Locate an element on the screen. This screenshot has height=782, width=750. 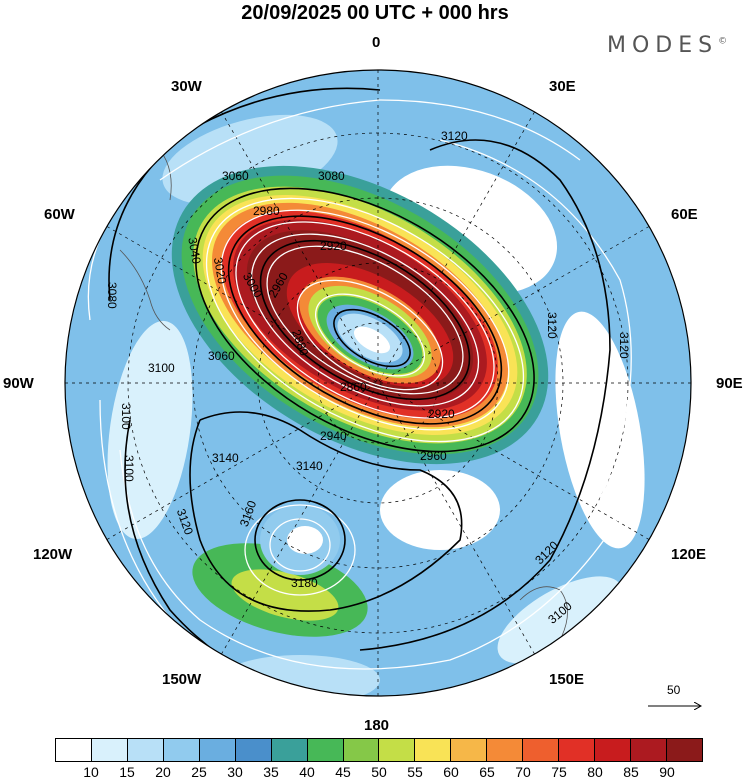
lon-label-120w: 120W is located at coordinates (53, 554).